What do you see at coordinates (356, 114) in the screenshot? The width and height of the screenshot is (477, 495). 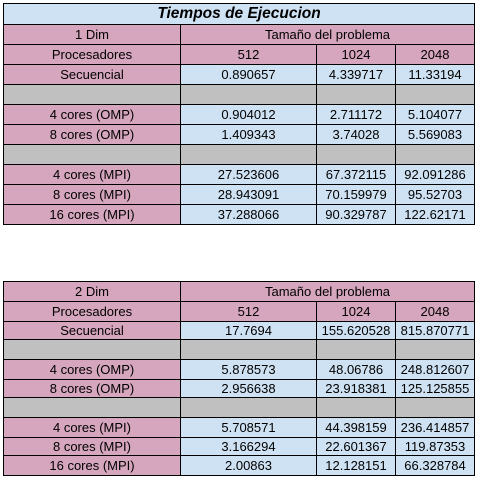 I see `value-cell: 2.711172` at bounding box center [356, 114].